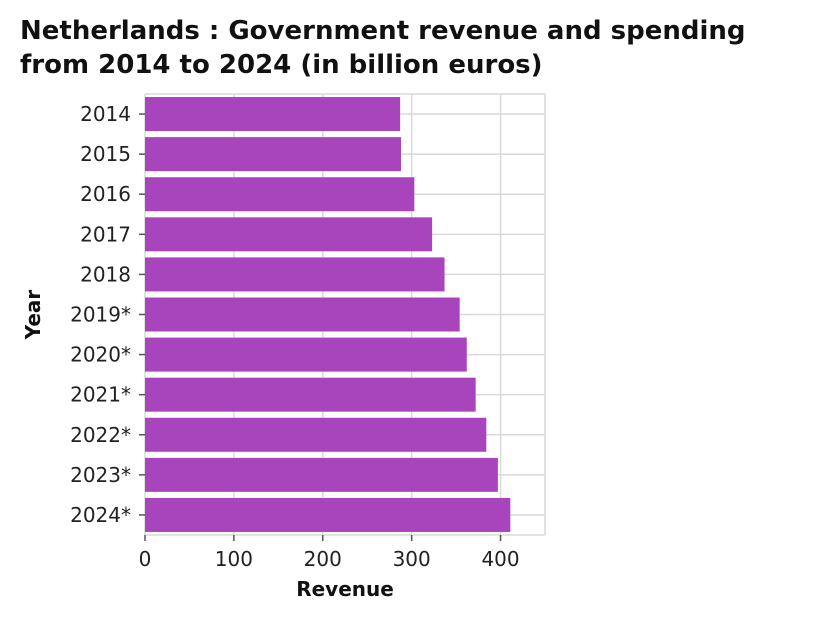 The height and width of the screenshot is (620, 816). I want to click on y-tick-label: 2015, so click(105, 154).